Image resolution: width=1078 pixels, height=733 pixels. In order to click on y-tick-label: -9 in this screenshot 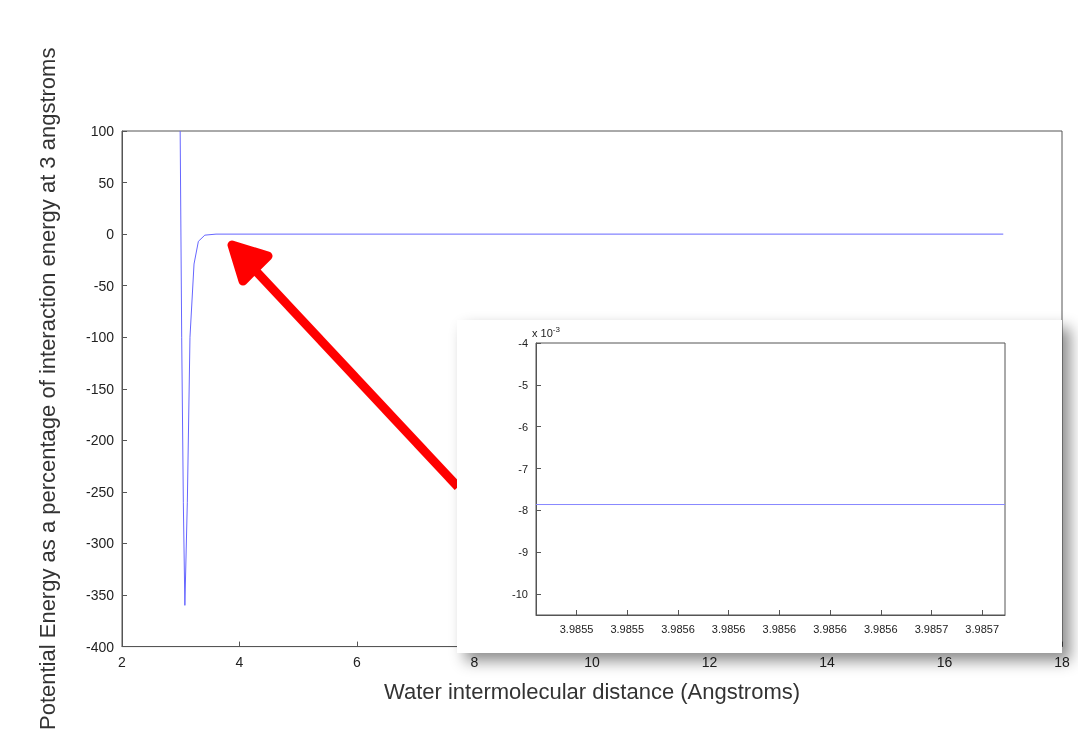, I will do `click(523, 552)`.